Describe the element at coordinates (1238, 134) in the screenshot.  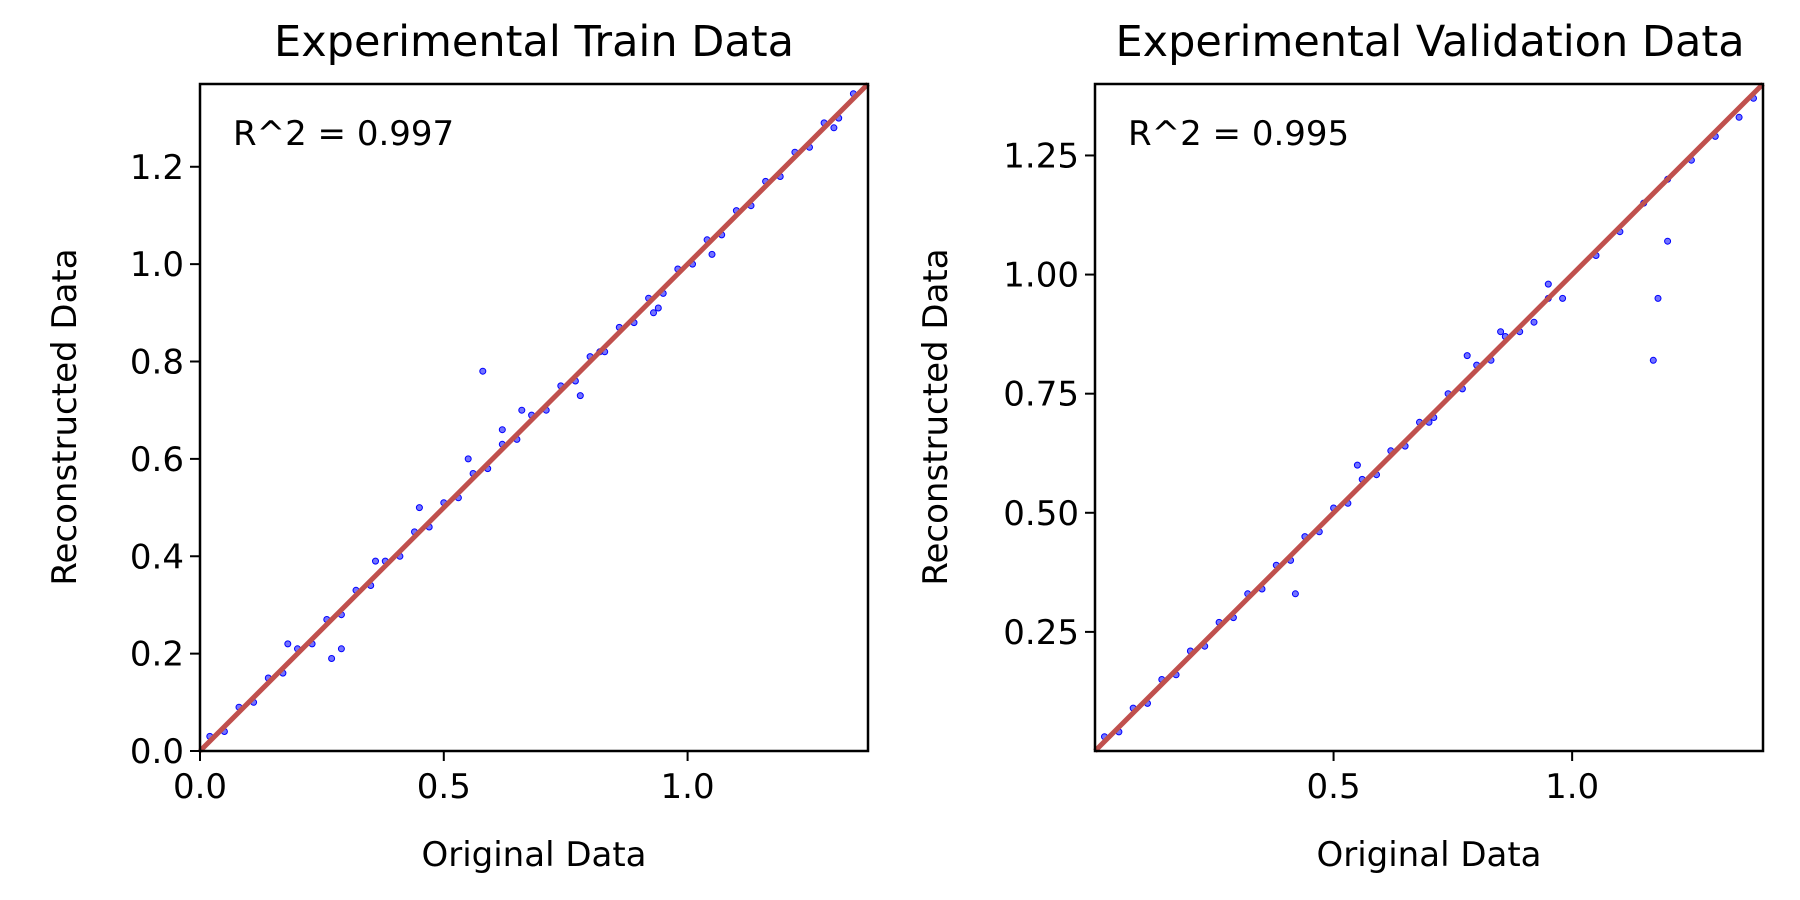
I see `r-squared-annotation: R^2 = 0.995` at that location.